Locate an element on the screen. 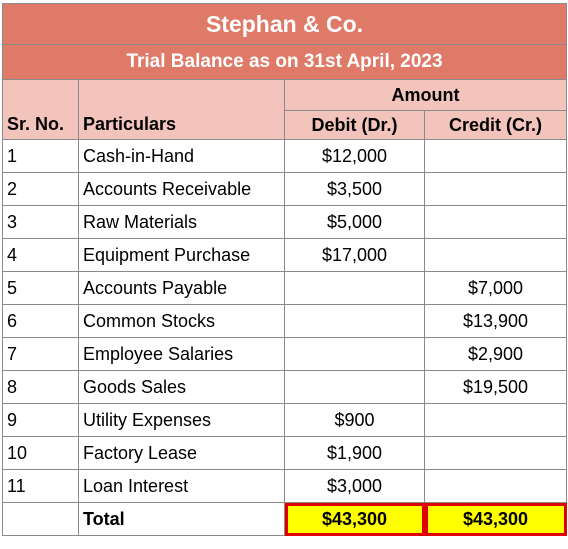 This screenshot has height=549, width=568. cell-sr-no: 7 is located at coordinates (40, 354).